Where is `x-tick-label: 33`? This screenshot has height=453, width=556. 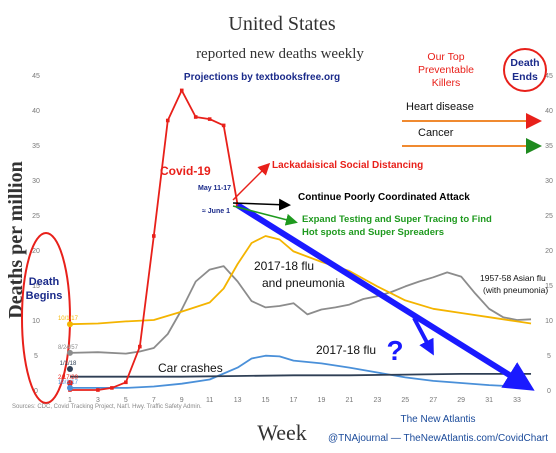
x-tick-label: 33 is located at coordinates (517, 400).